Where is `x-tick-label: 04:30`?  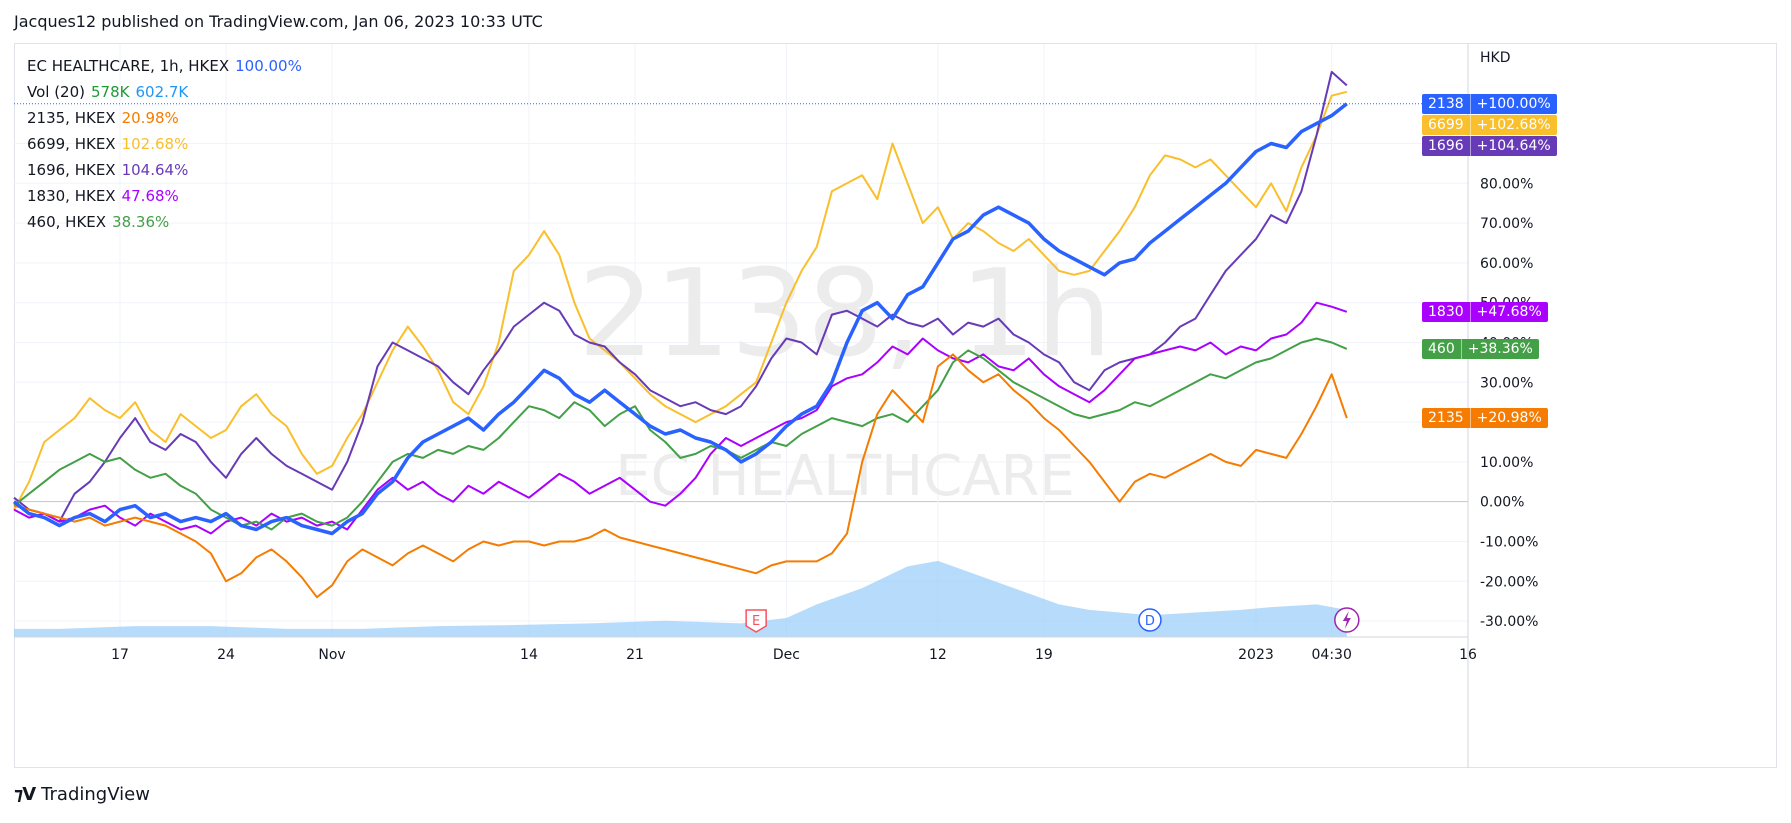 x-tick-label: 04:30 is located at coordinates (1332, 655).